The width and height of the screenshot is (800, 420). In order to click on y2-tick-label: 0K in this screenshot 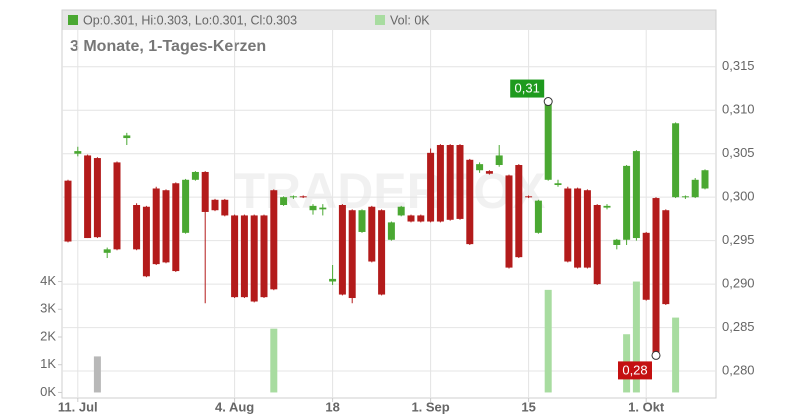, I will do `click(48, 391)`.